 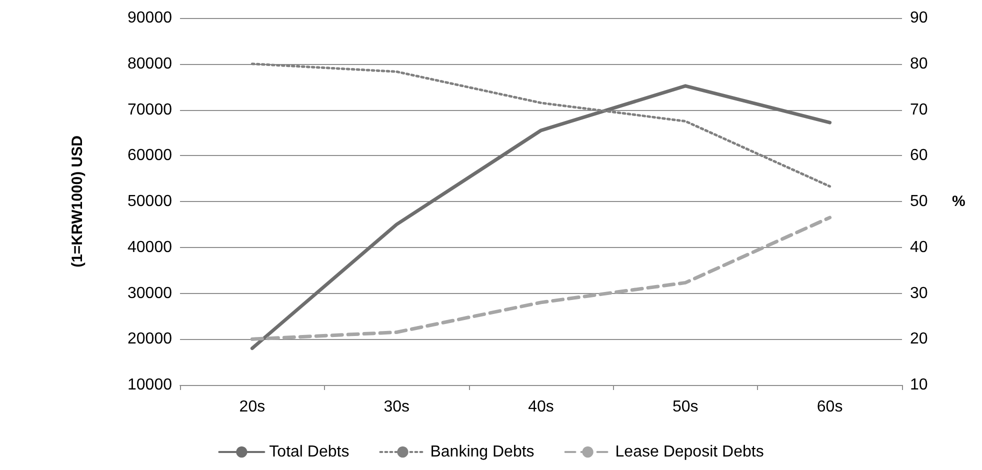 What do you see at coordinates (919, 339) in the screenshot?
I see `y2-tick-label: 20` at bounding box center [919, 339].